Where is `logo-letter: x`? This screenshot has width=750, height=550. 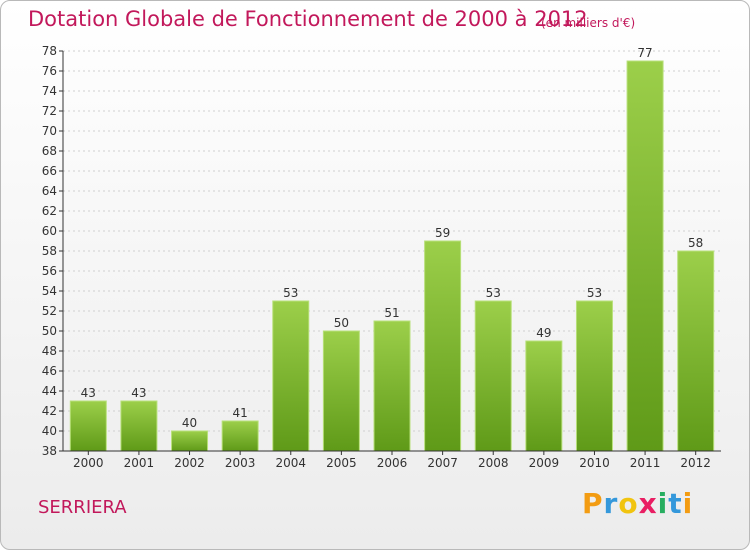 logo-letter: x is located at coordinates (648, 503).